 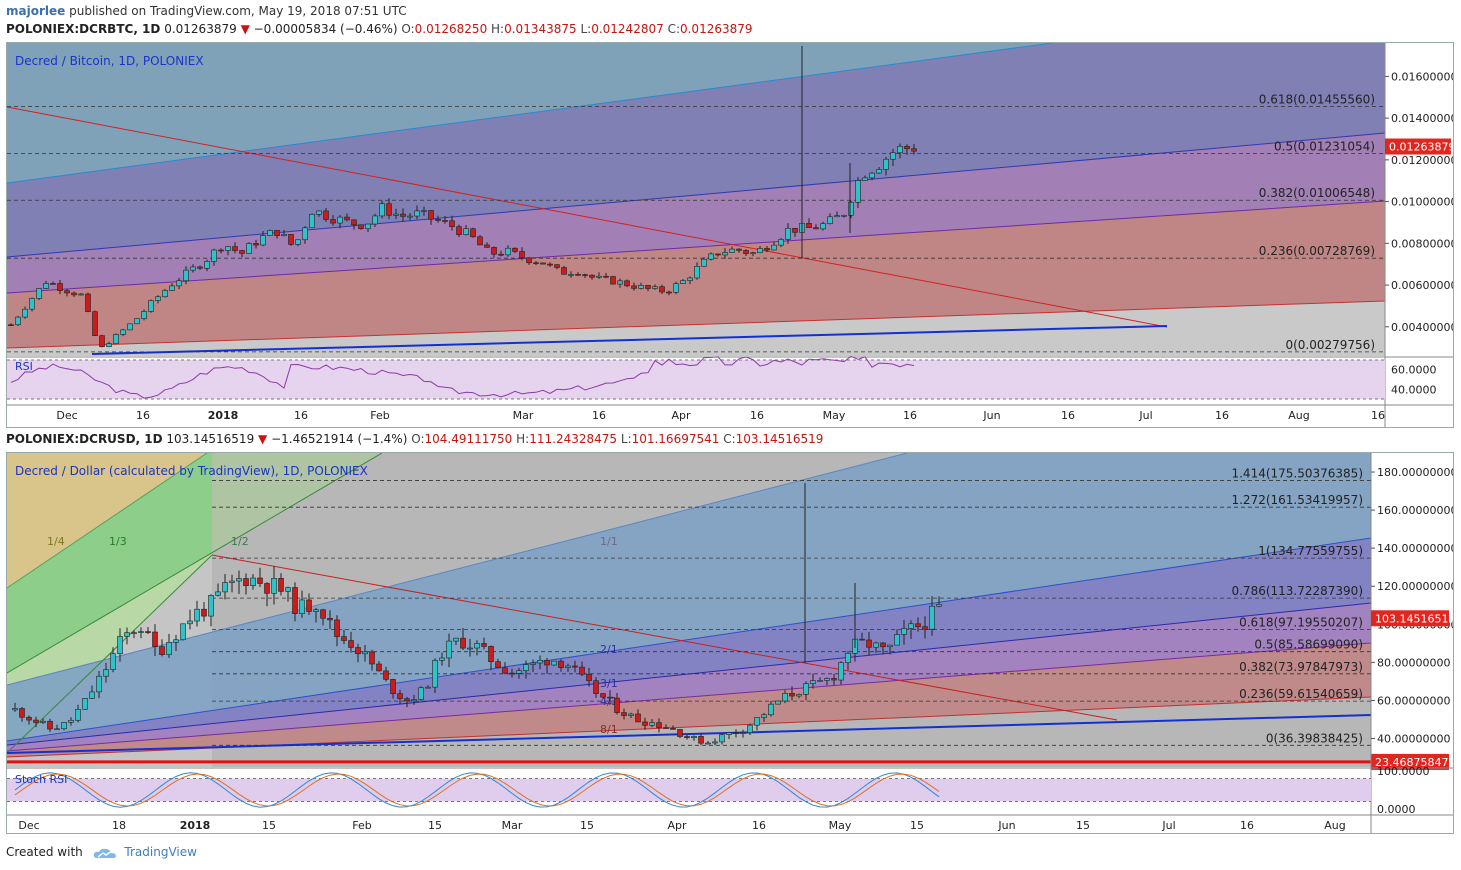 I want to click on pitchfork-band-lower, so click(x=689, y=700).